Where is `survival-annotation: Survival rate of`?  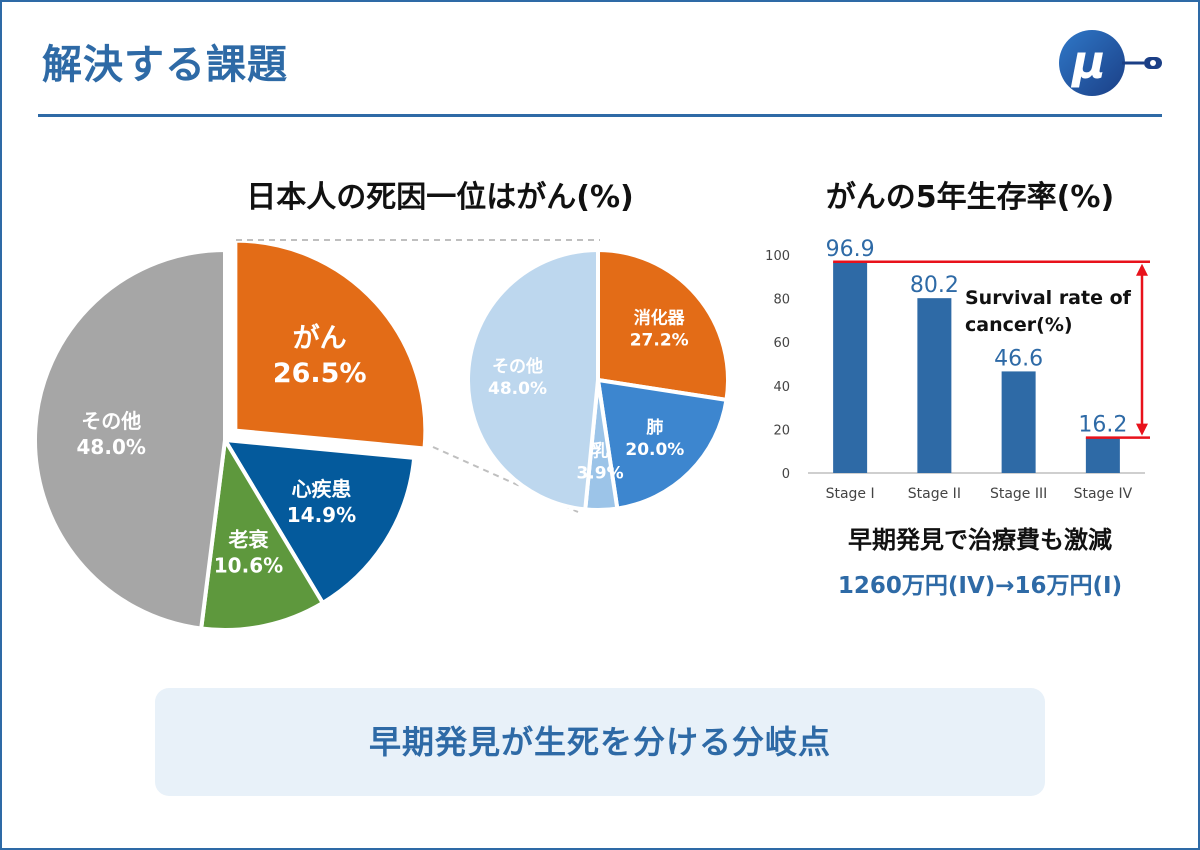 survival-annotation: Survival rate of is located at coordinates (1048, 298).